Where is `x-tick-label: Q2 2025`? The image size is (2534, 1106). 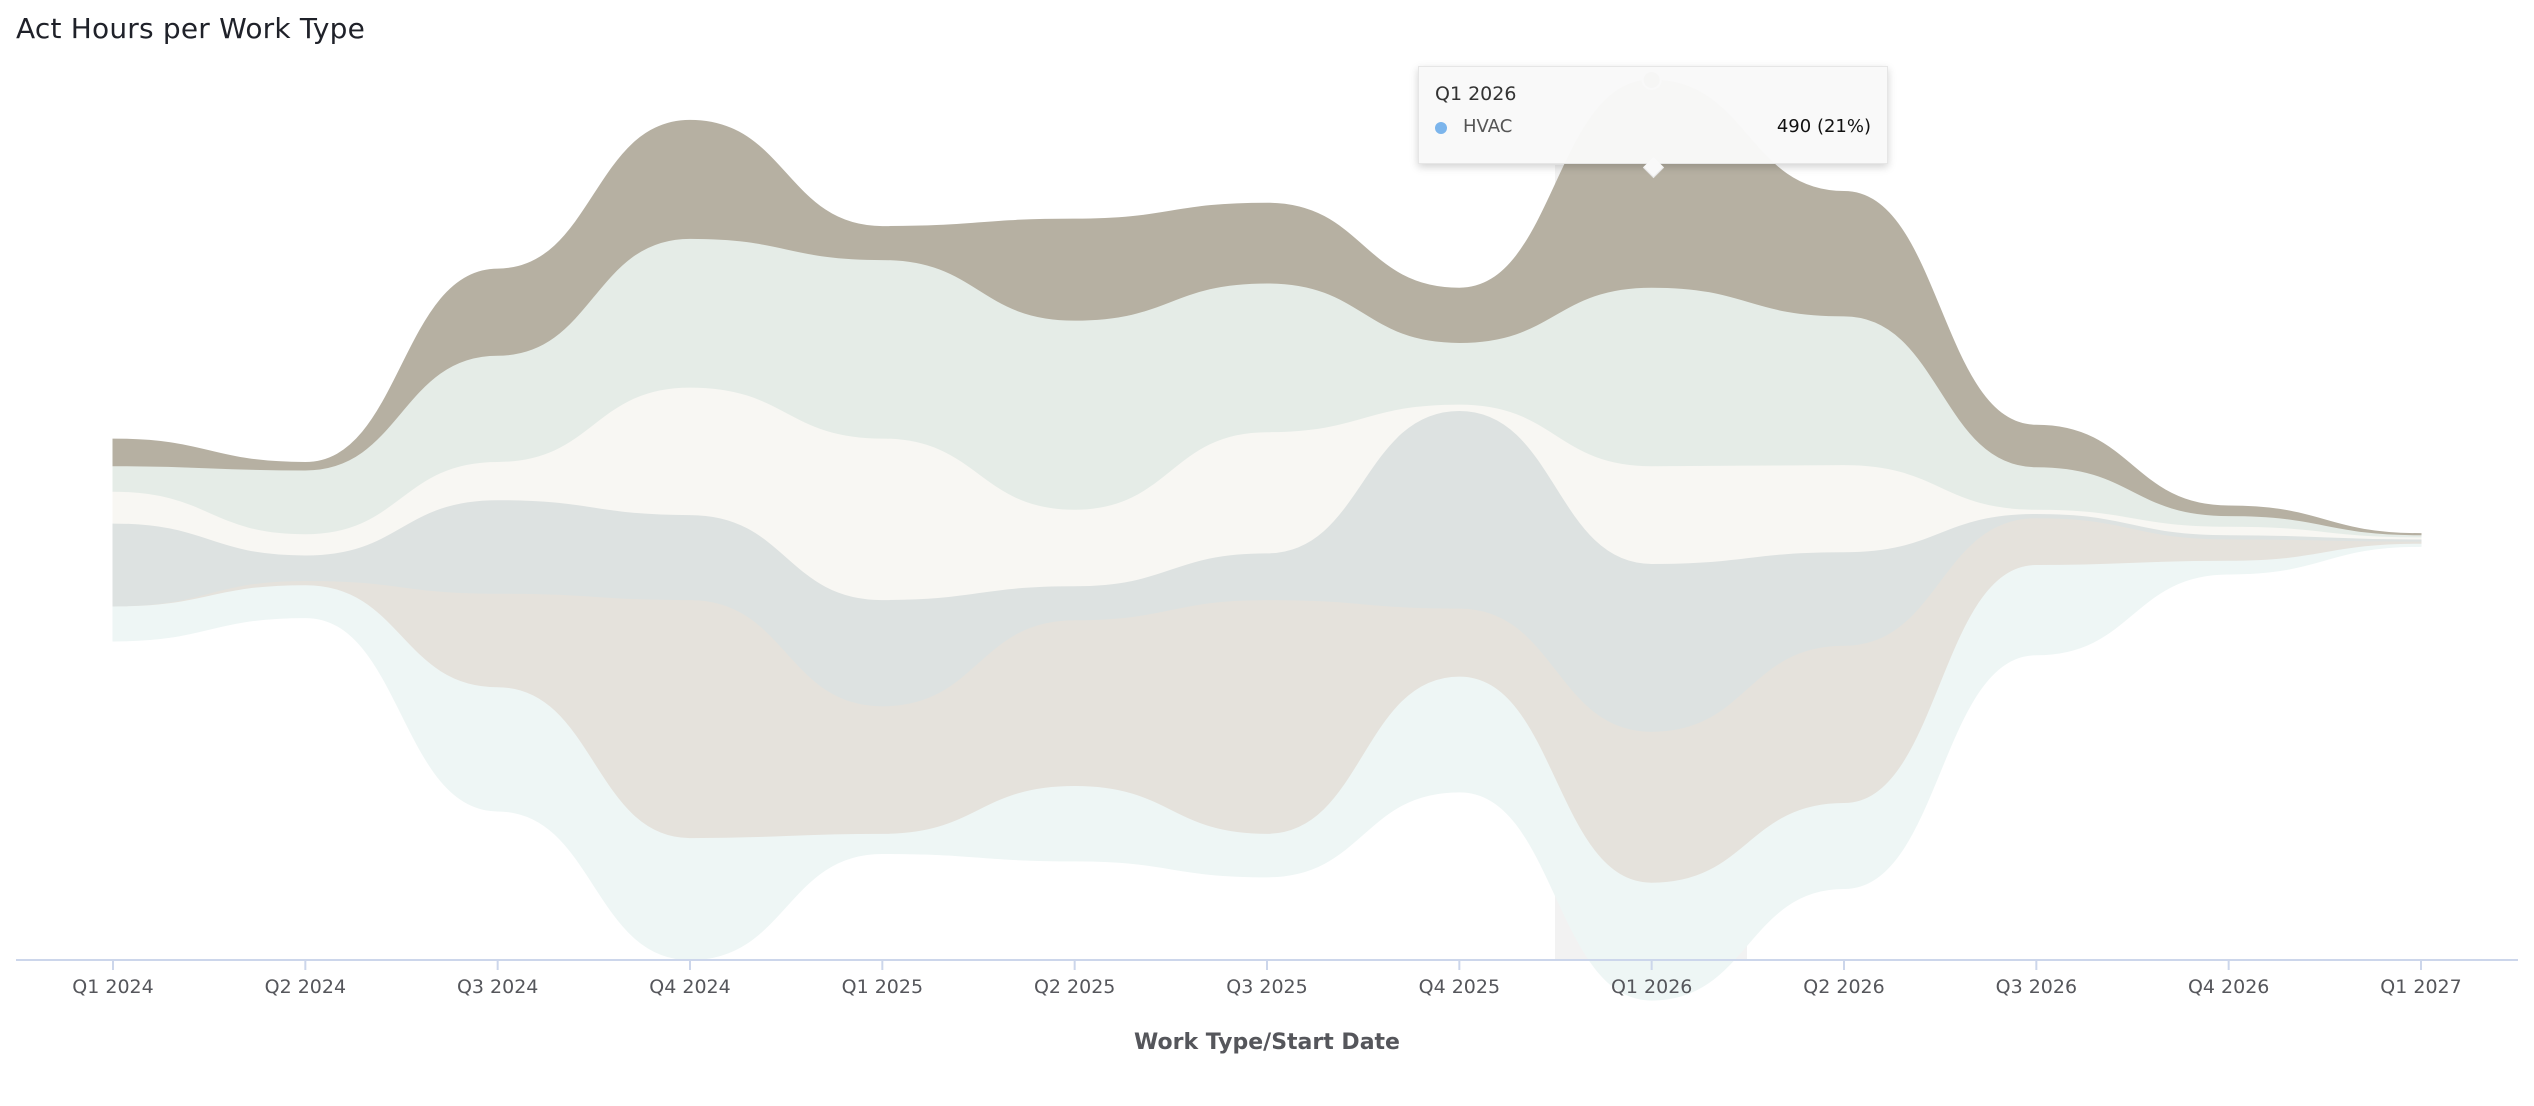 x-tick-label: Q2 2025 is located at coordinates (1074, 987).